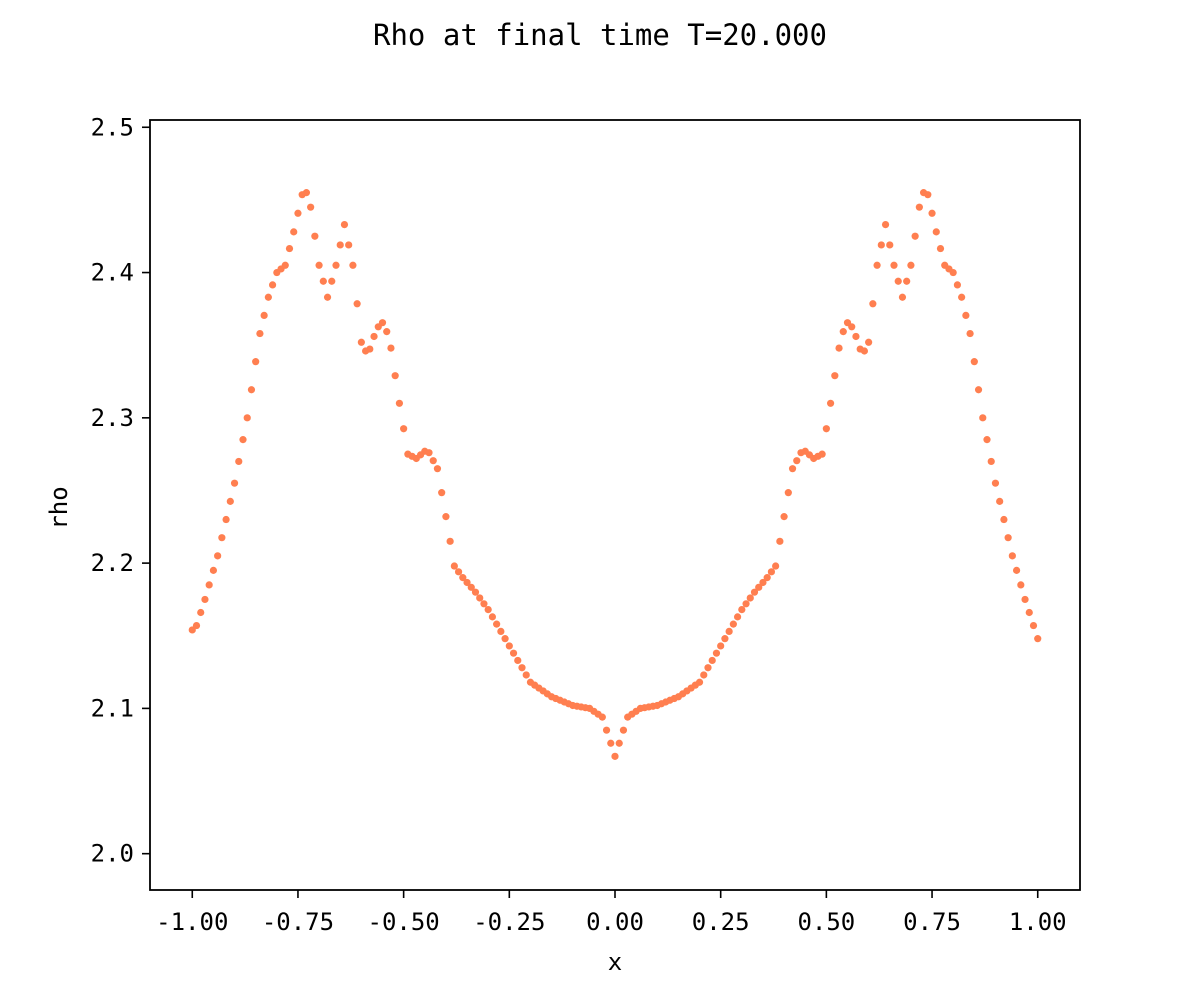 The height and width of the screenshot is (1000, 1200). Describe the element at coordinates (1038, 922) in the screenshot. I see `x-tick-label: 1.00` at that location.